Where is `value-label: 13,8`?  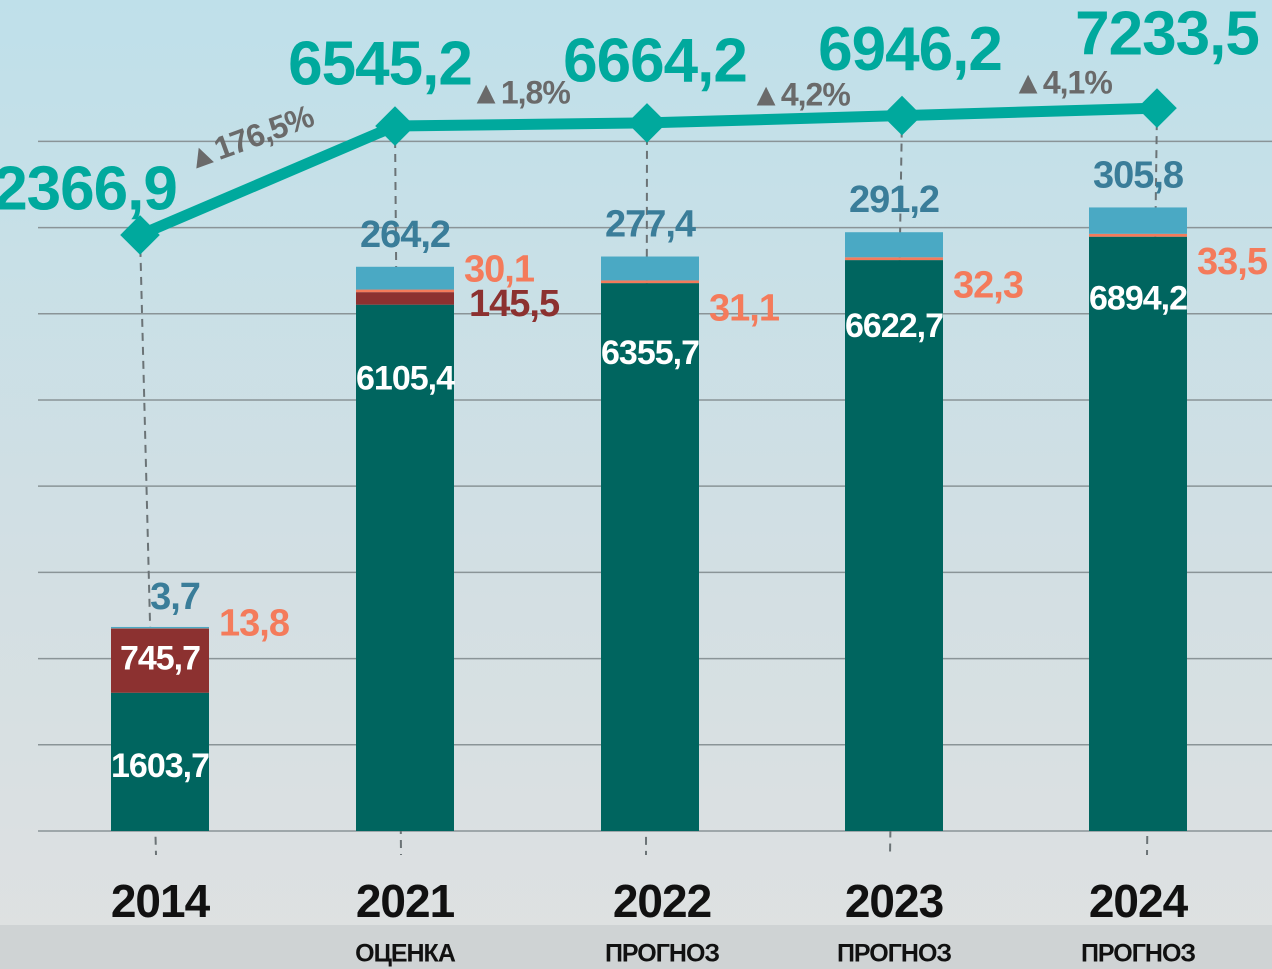 value-label: 13,8 is located at coordinates (254, 623).